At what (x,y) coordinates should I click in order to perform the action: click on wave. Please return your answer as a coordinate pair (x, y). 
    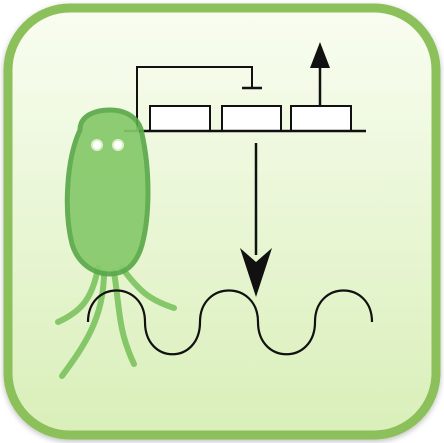
    Looking at the image, I should click on (230, 322).